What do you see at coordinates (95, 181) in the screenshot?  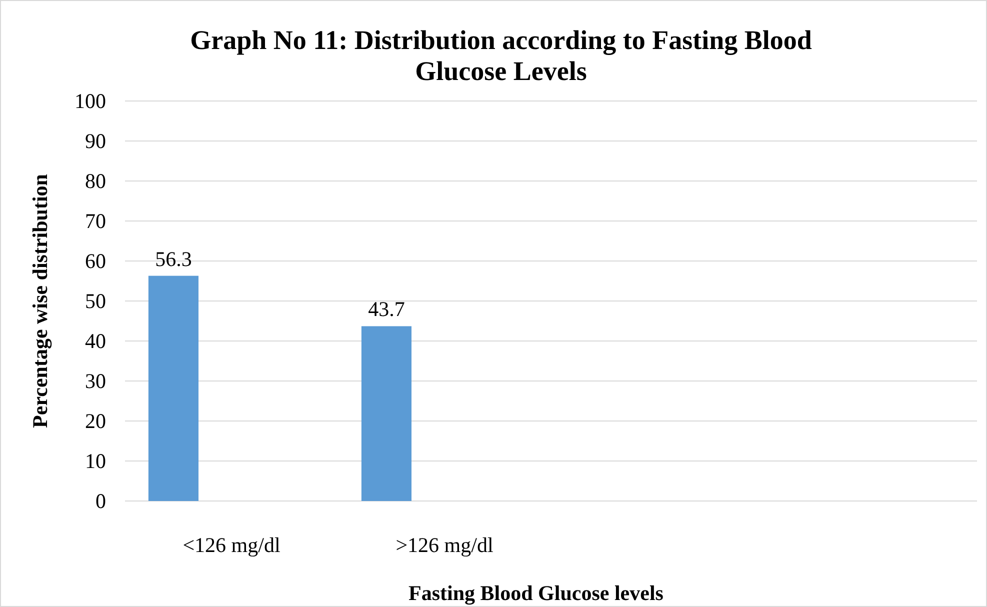 I see `y-tick-label: 80` at bounding box center [95, 181].